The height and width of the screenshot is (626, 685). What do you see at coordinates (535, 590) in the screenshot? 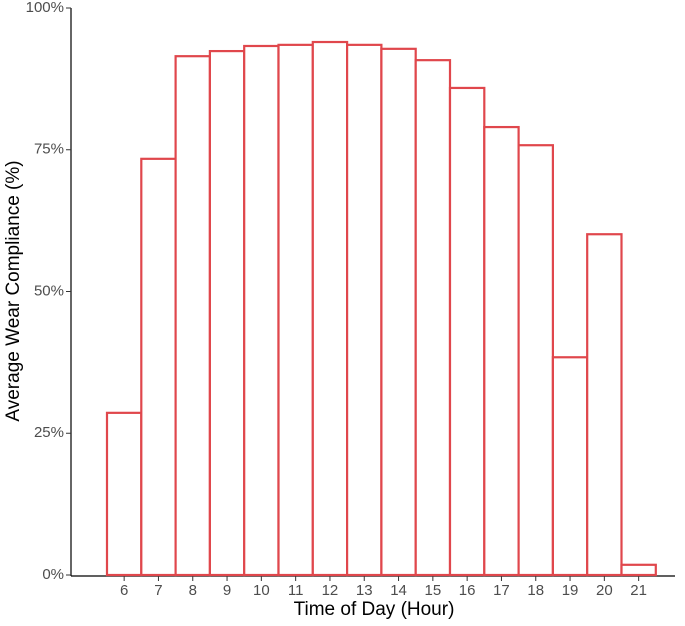
I see `x-tick-label: 18` at bounding box center [535, 590].